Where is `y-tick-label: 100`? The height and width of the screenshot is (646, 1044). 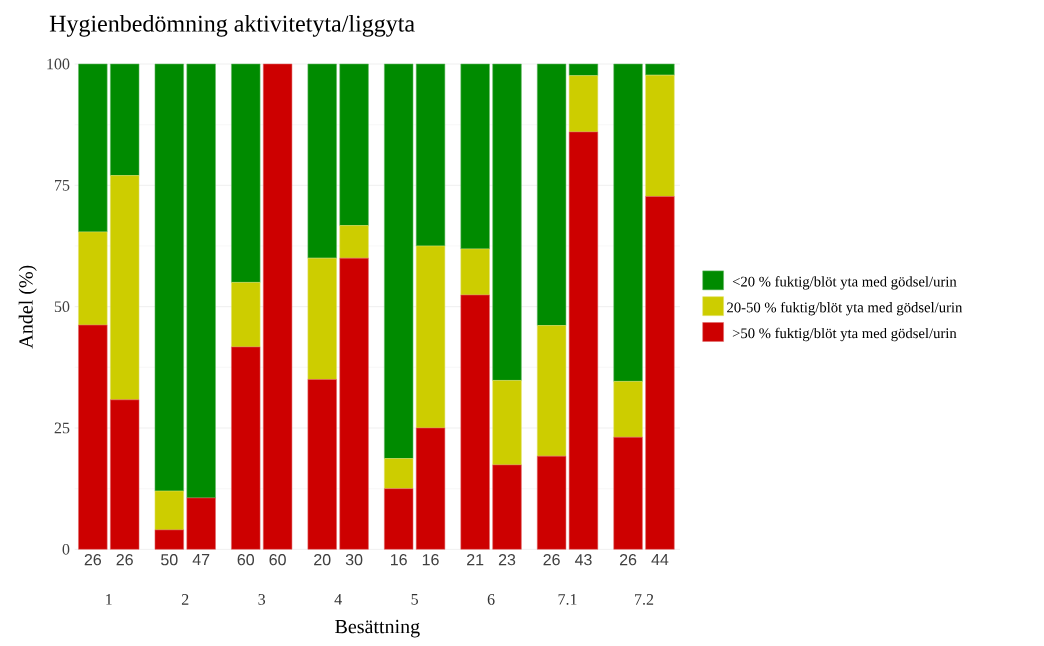
y-tick-label: 100 is located at coordinates (58, 64).